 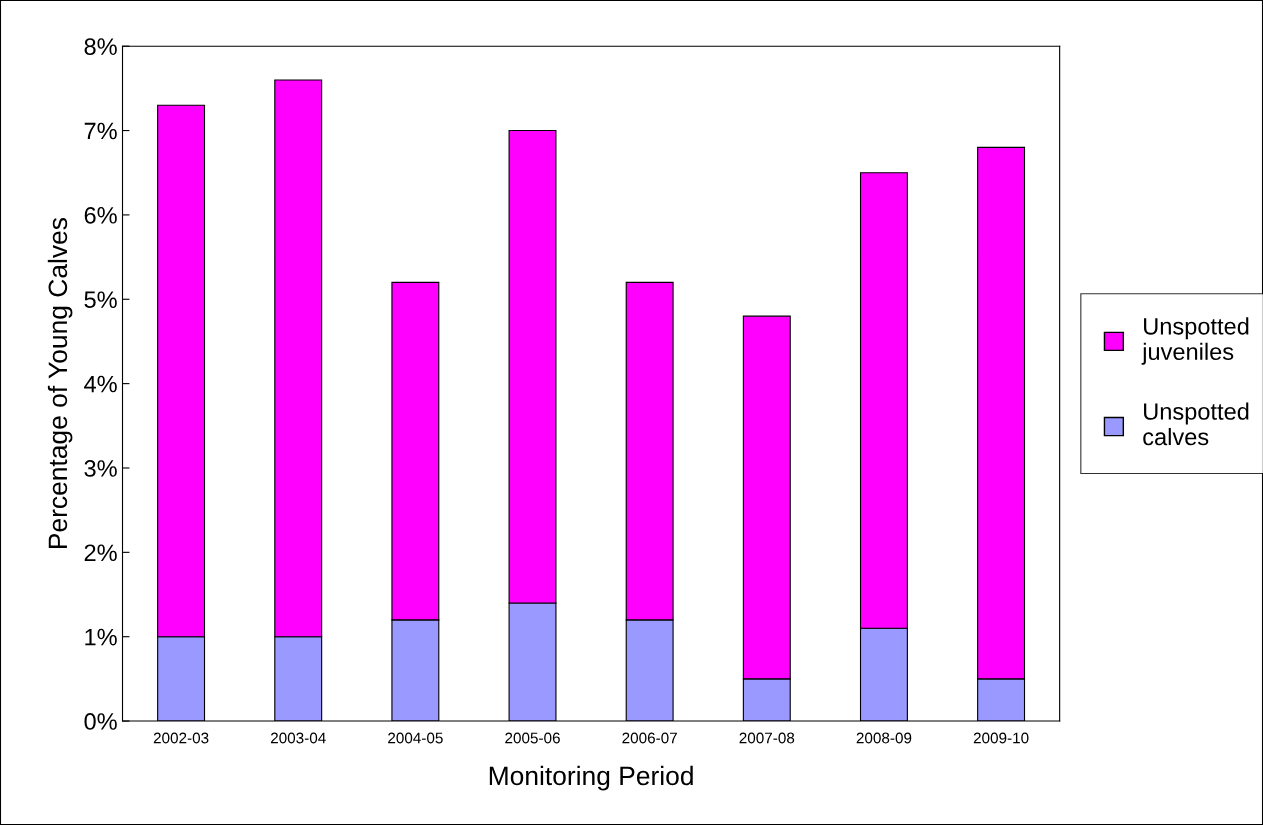 What do you see at coordinates (298, 738) in the screenshot?
I see `x-tick-label: 2003-04` at bounding box center [298, 738].